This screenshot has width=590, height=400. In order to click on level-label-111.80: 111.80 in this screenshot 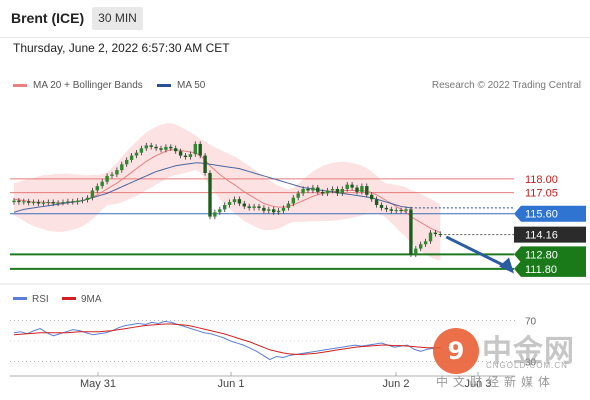, I will do `click(541, 270)`.